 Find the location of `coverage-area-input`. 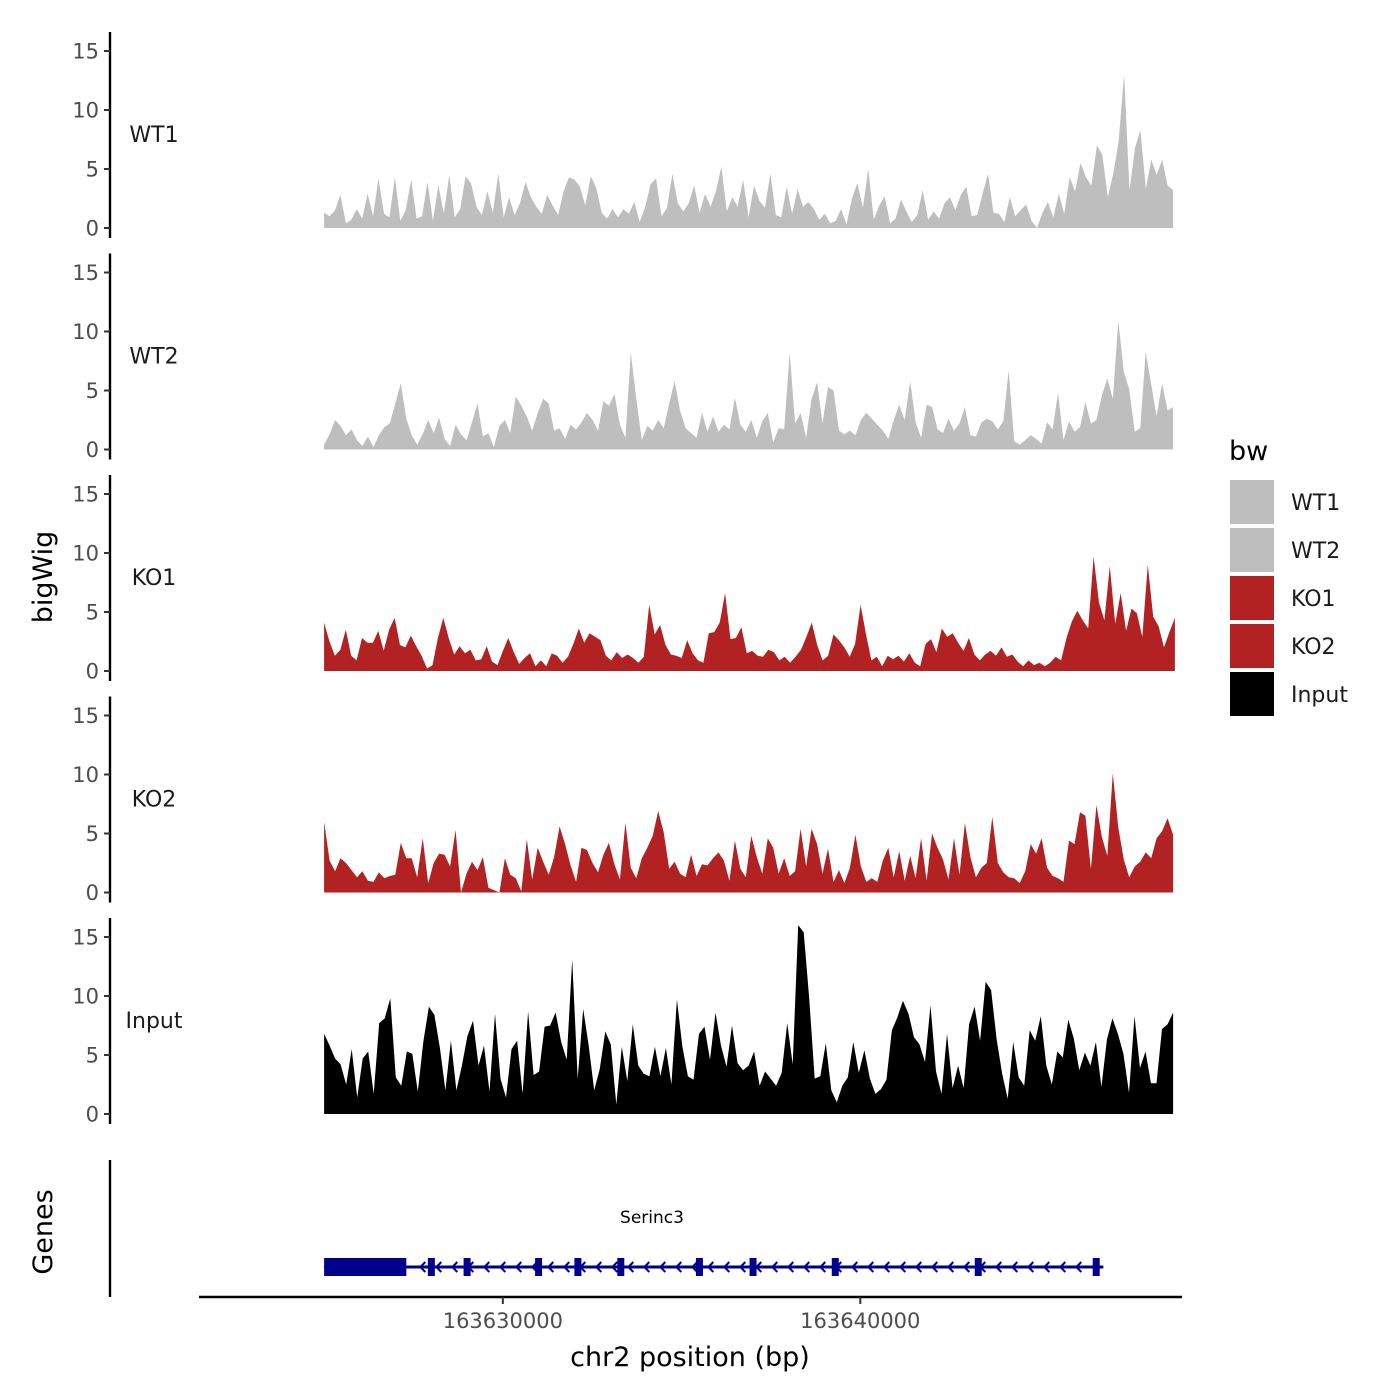

coverage-area-input is located at coordinates (749, 1019).